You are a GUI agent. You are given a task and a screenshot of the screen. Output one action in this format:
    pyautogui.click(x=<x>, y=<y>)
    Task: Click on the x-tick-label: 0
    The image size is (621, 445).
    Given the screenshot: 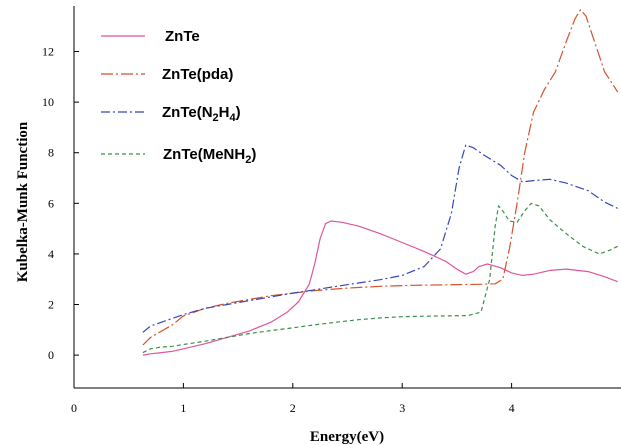 What is the action you would take?
    pyautogui.click(x=74, y=408)
    